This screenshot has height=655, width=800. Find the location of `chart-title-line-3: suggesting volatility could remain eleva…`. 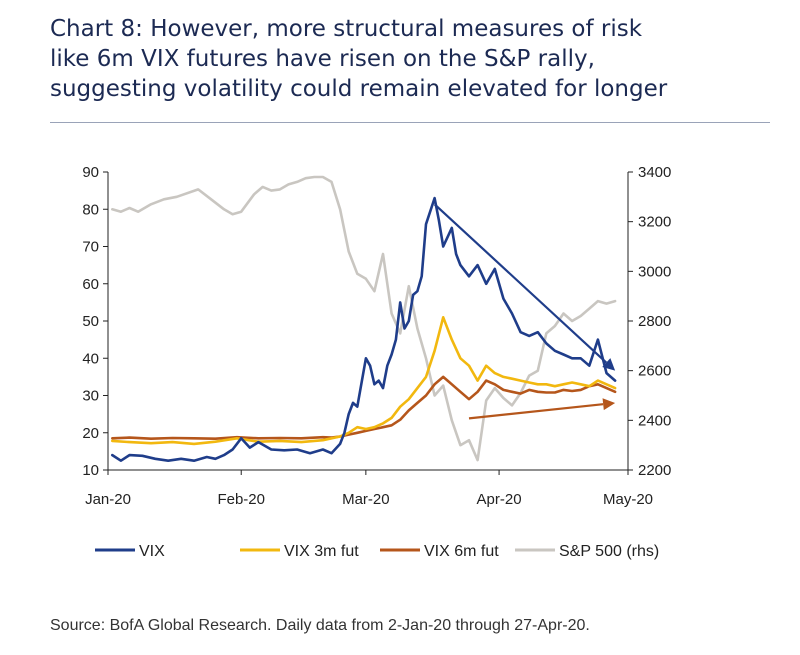

chart-title-line-3: suggesting volatility could remain eleva… is located at coordinates (359, 89).